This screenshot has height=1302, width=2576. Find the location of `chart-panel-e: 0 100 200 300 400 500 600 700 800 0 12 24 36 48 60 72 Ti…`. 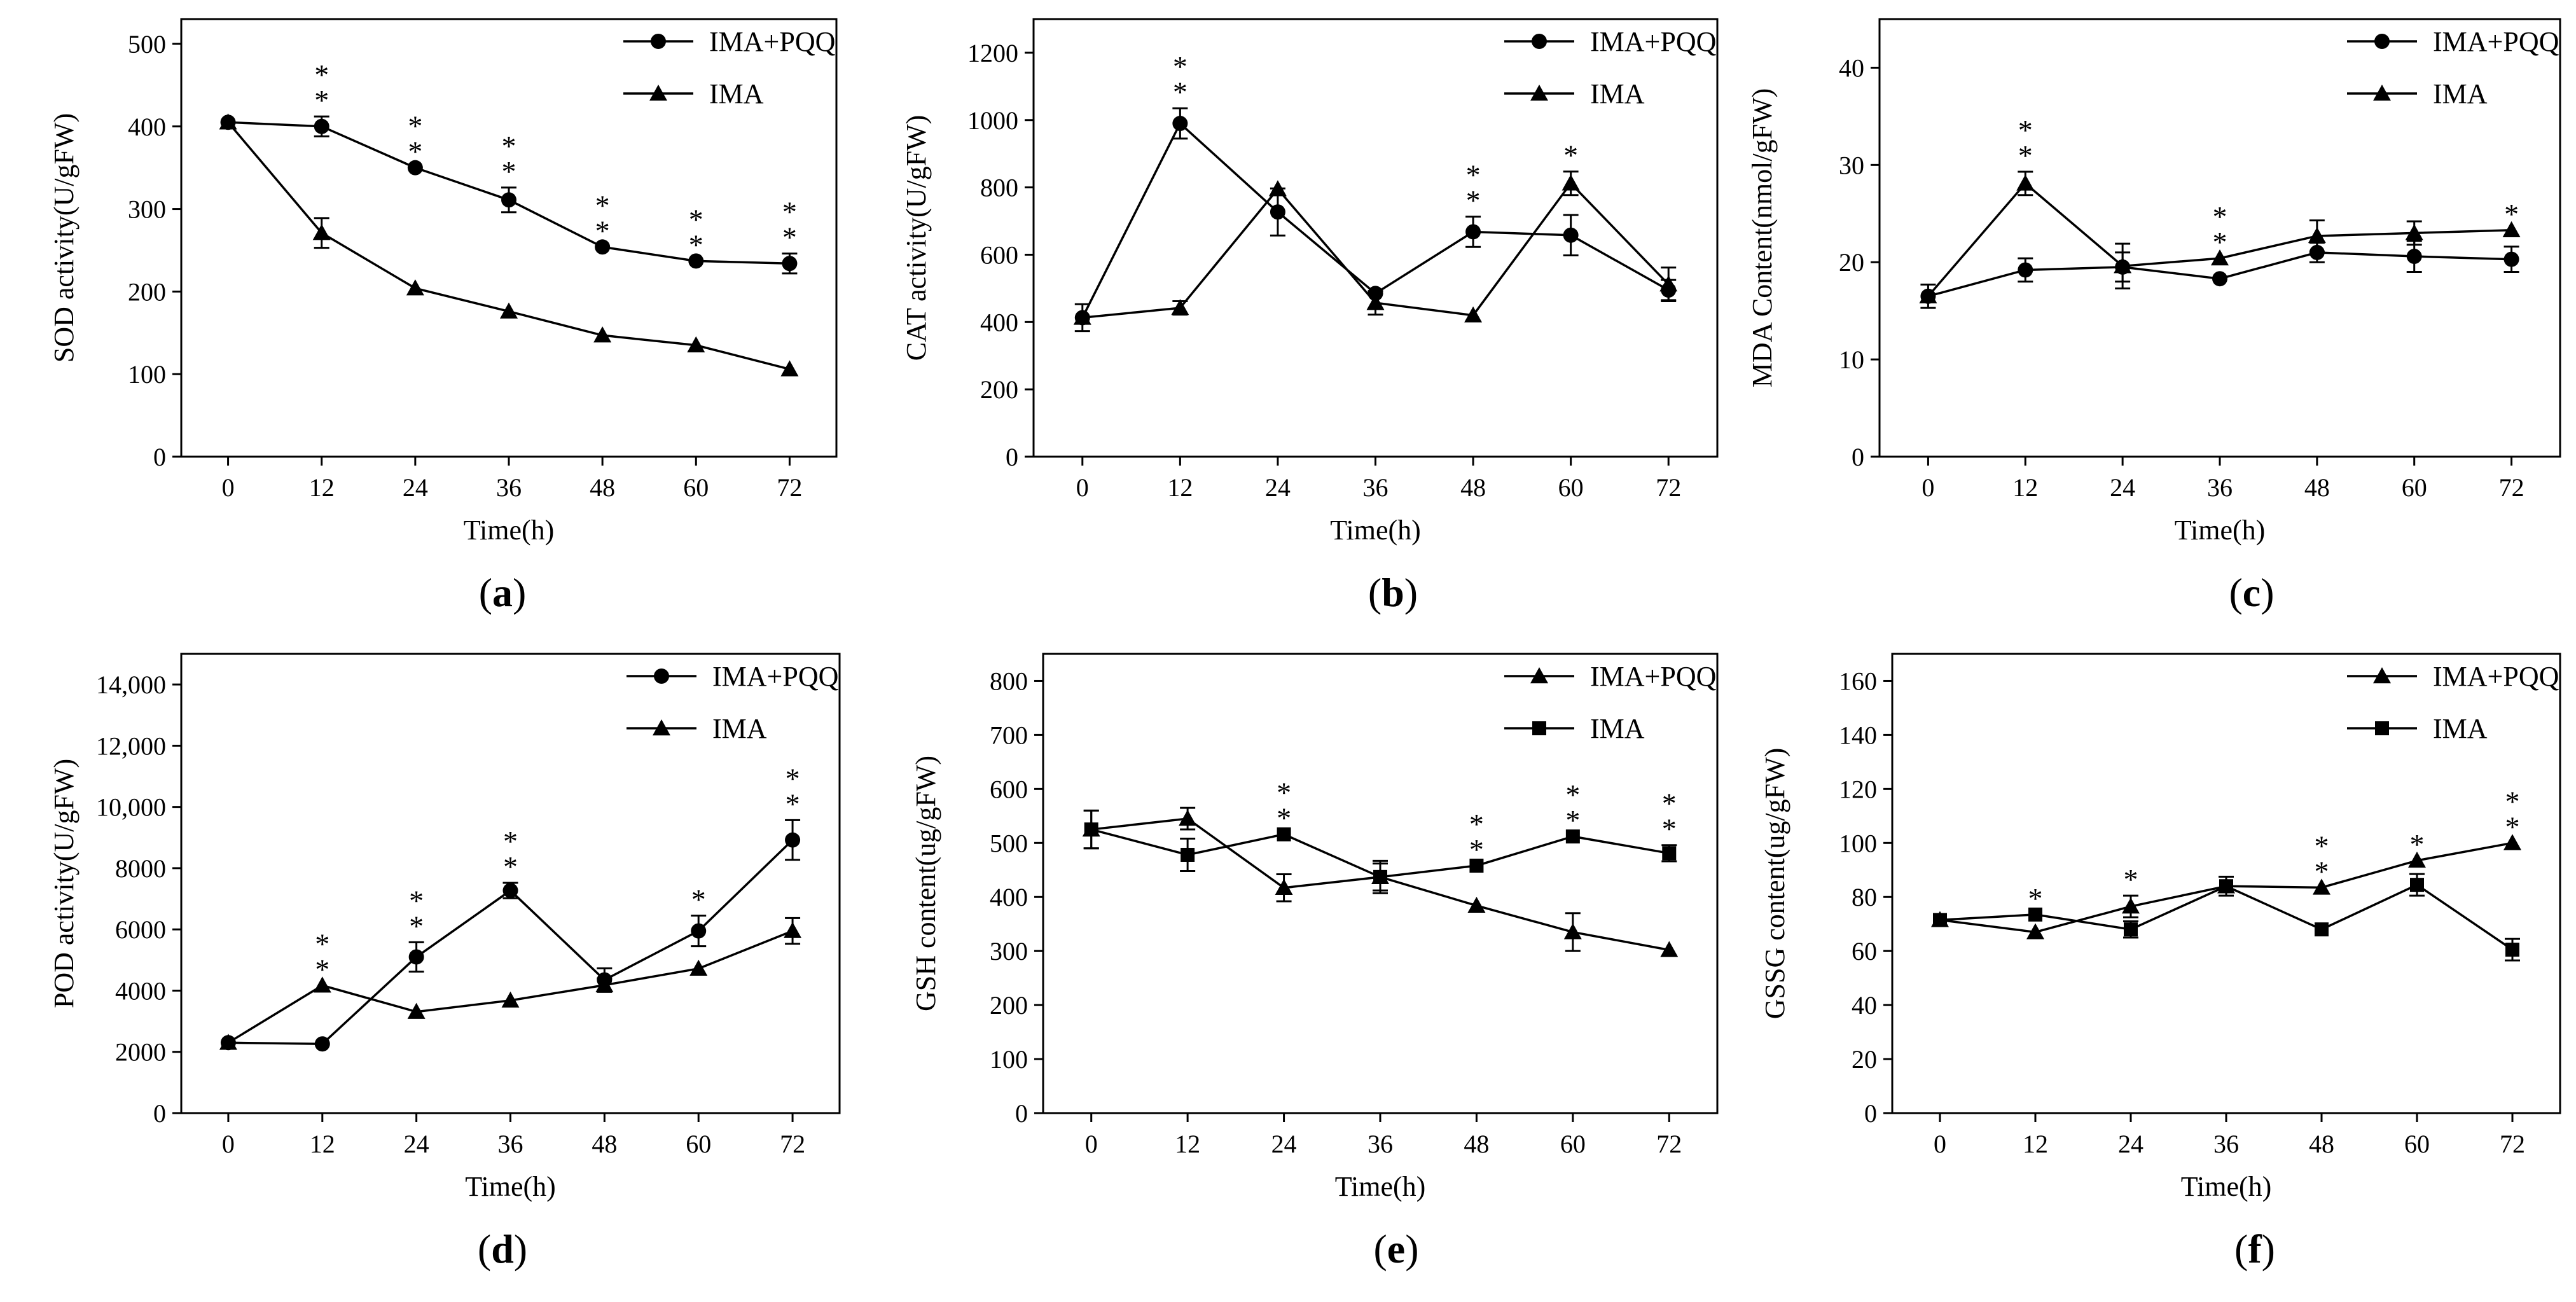

chart-panel-e: 0 100 200 300 400 500 600 700 800 0 12 24 36 48 60 72 Ti… is located at coordinates (1314, 962).